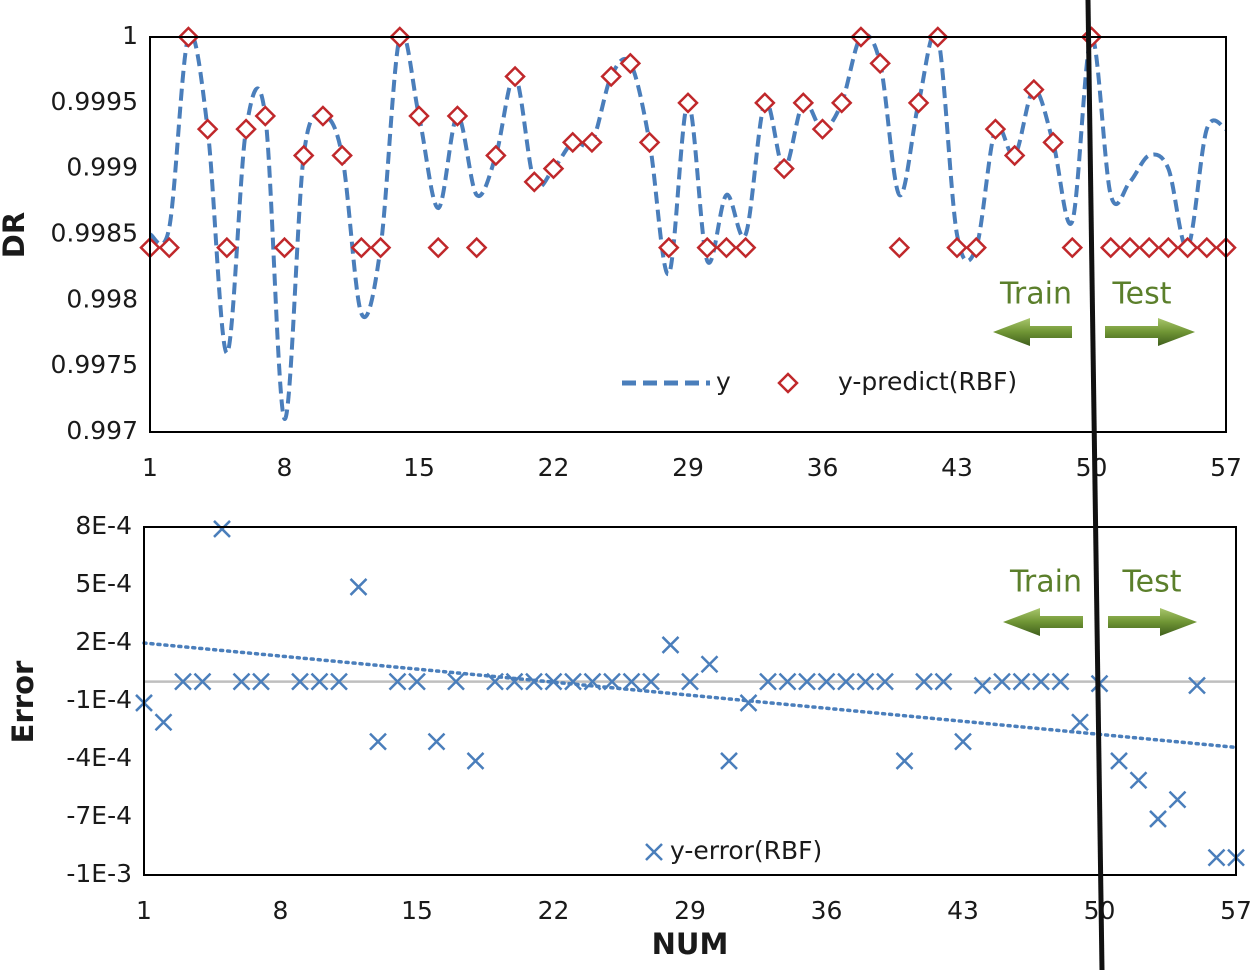 Image resolution: width=1250 pixels, height=972 pixels. What do you see at coordinates (23, 701) in the screenshot?
I see `y-axis-title: Error` at bounding box center [23, 701].